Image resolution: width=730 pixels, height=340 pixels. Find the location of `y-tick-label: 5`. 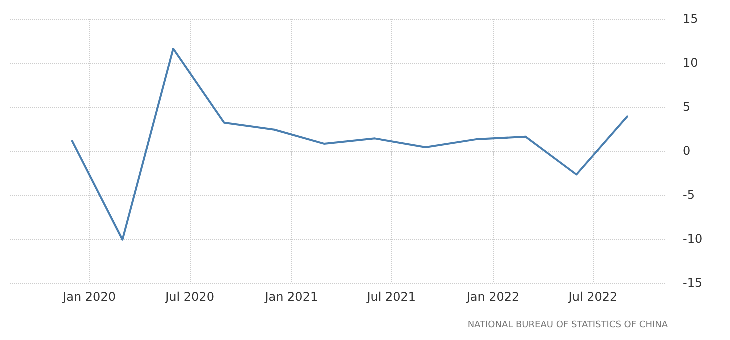

y-tick-label: 5 is located at coordinates (687, 107).